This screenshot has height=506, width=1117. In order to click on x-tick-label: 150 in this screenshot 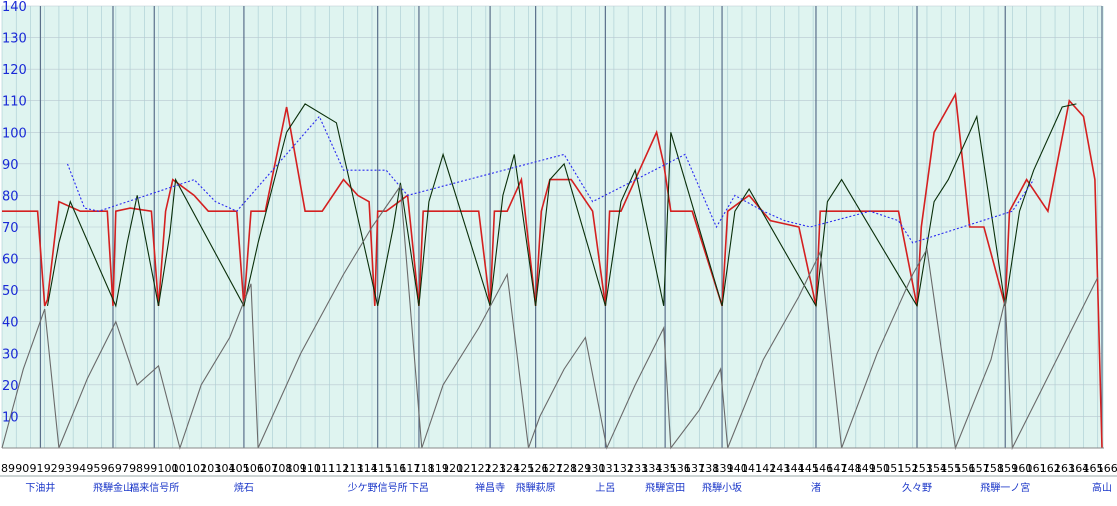, I will do `click(879, 468)`.